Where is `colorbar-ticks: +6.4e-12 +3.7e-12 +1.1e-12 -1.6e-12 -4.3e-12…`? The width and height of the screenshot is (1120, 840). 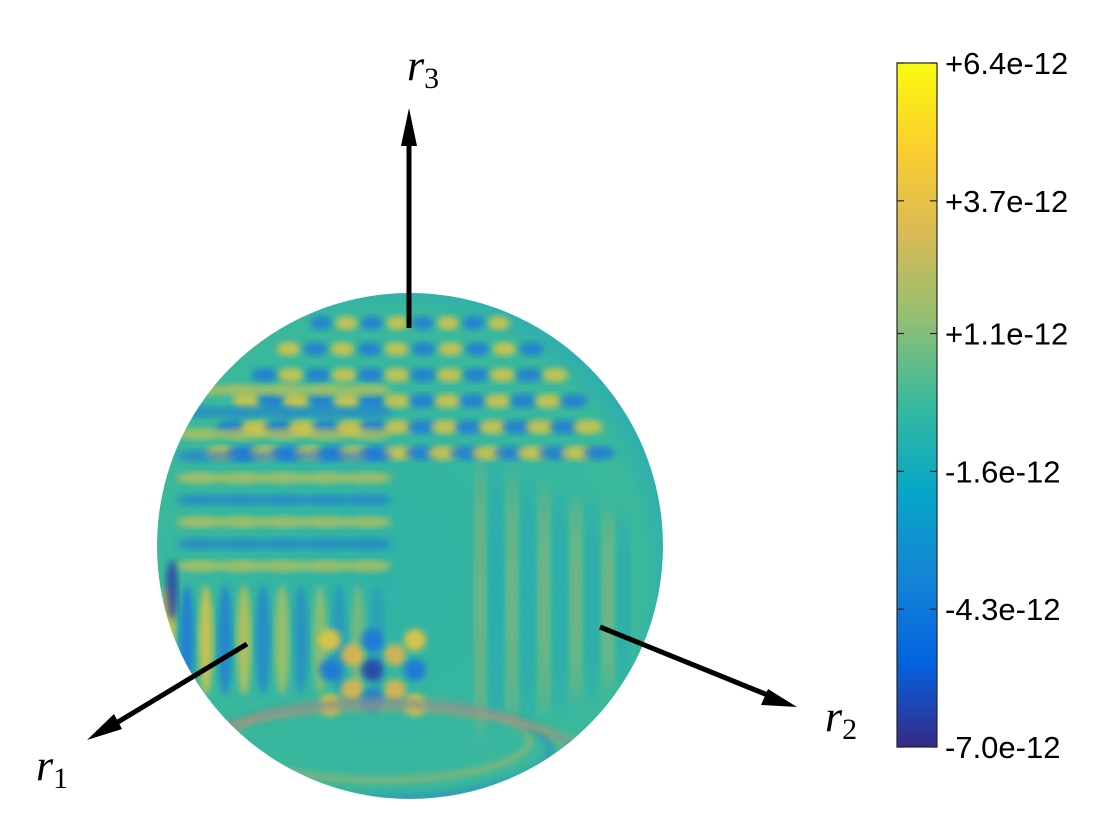 colorbar-ticks: +6.4e-12 +3.7e-12 +1.1e-12 -1.6e-12 -4.3e-12… is located at coordinates (982, 405).